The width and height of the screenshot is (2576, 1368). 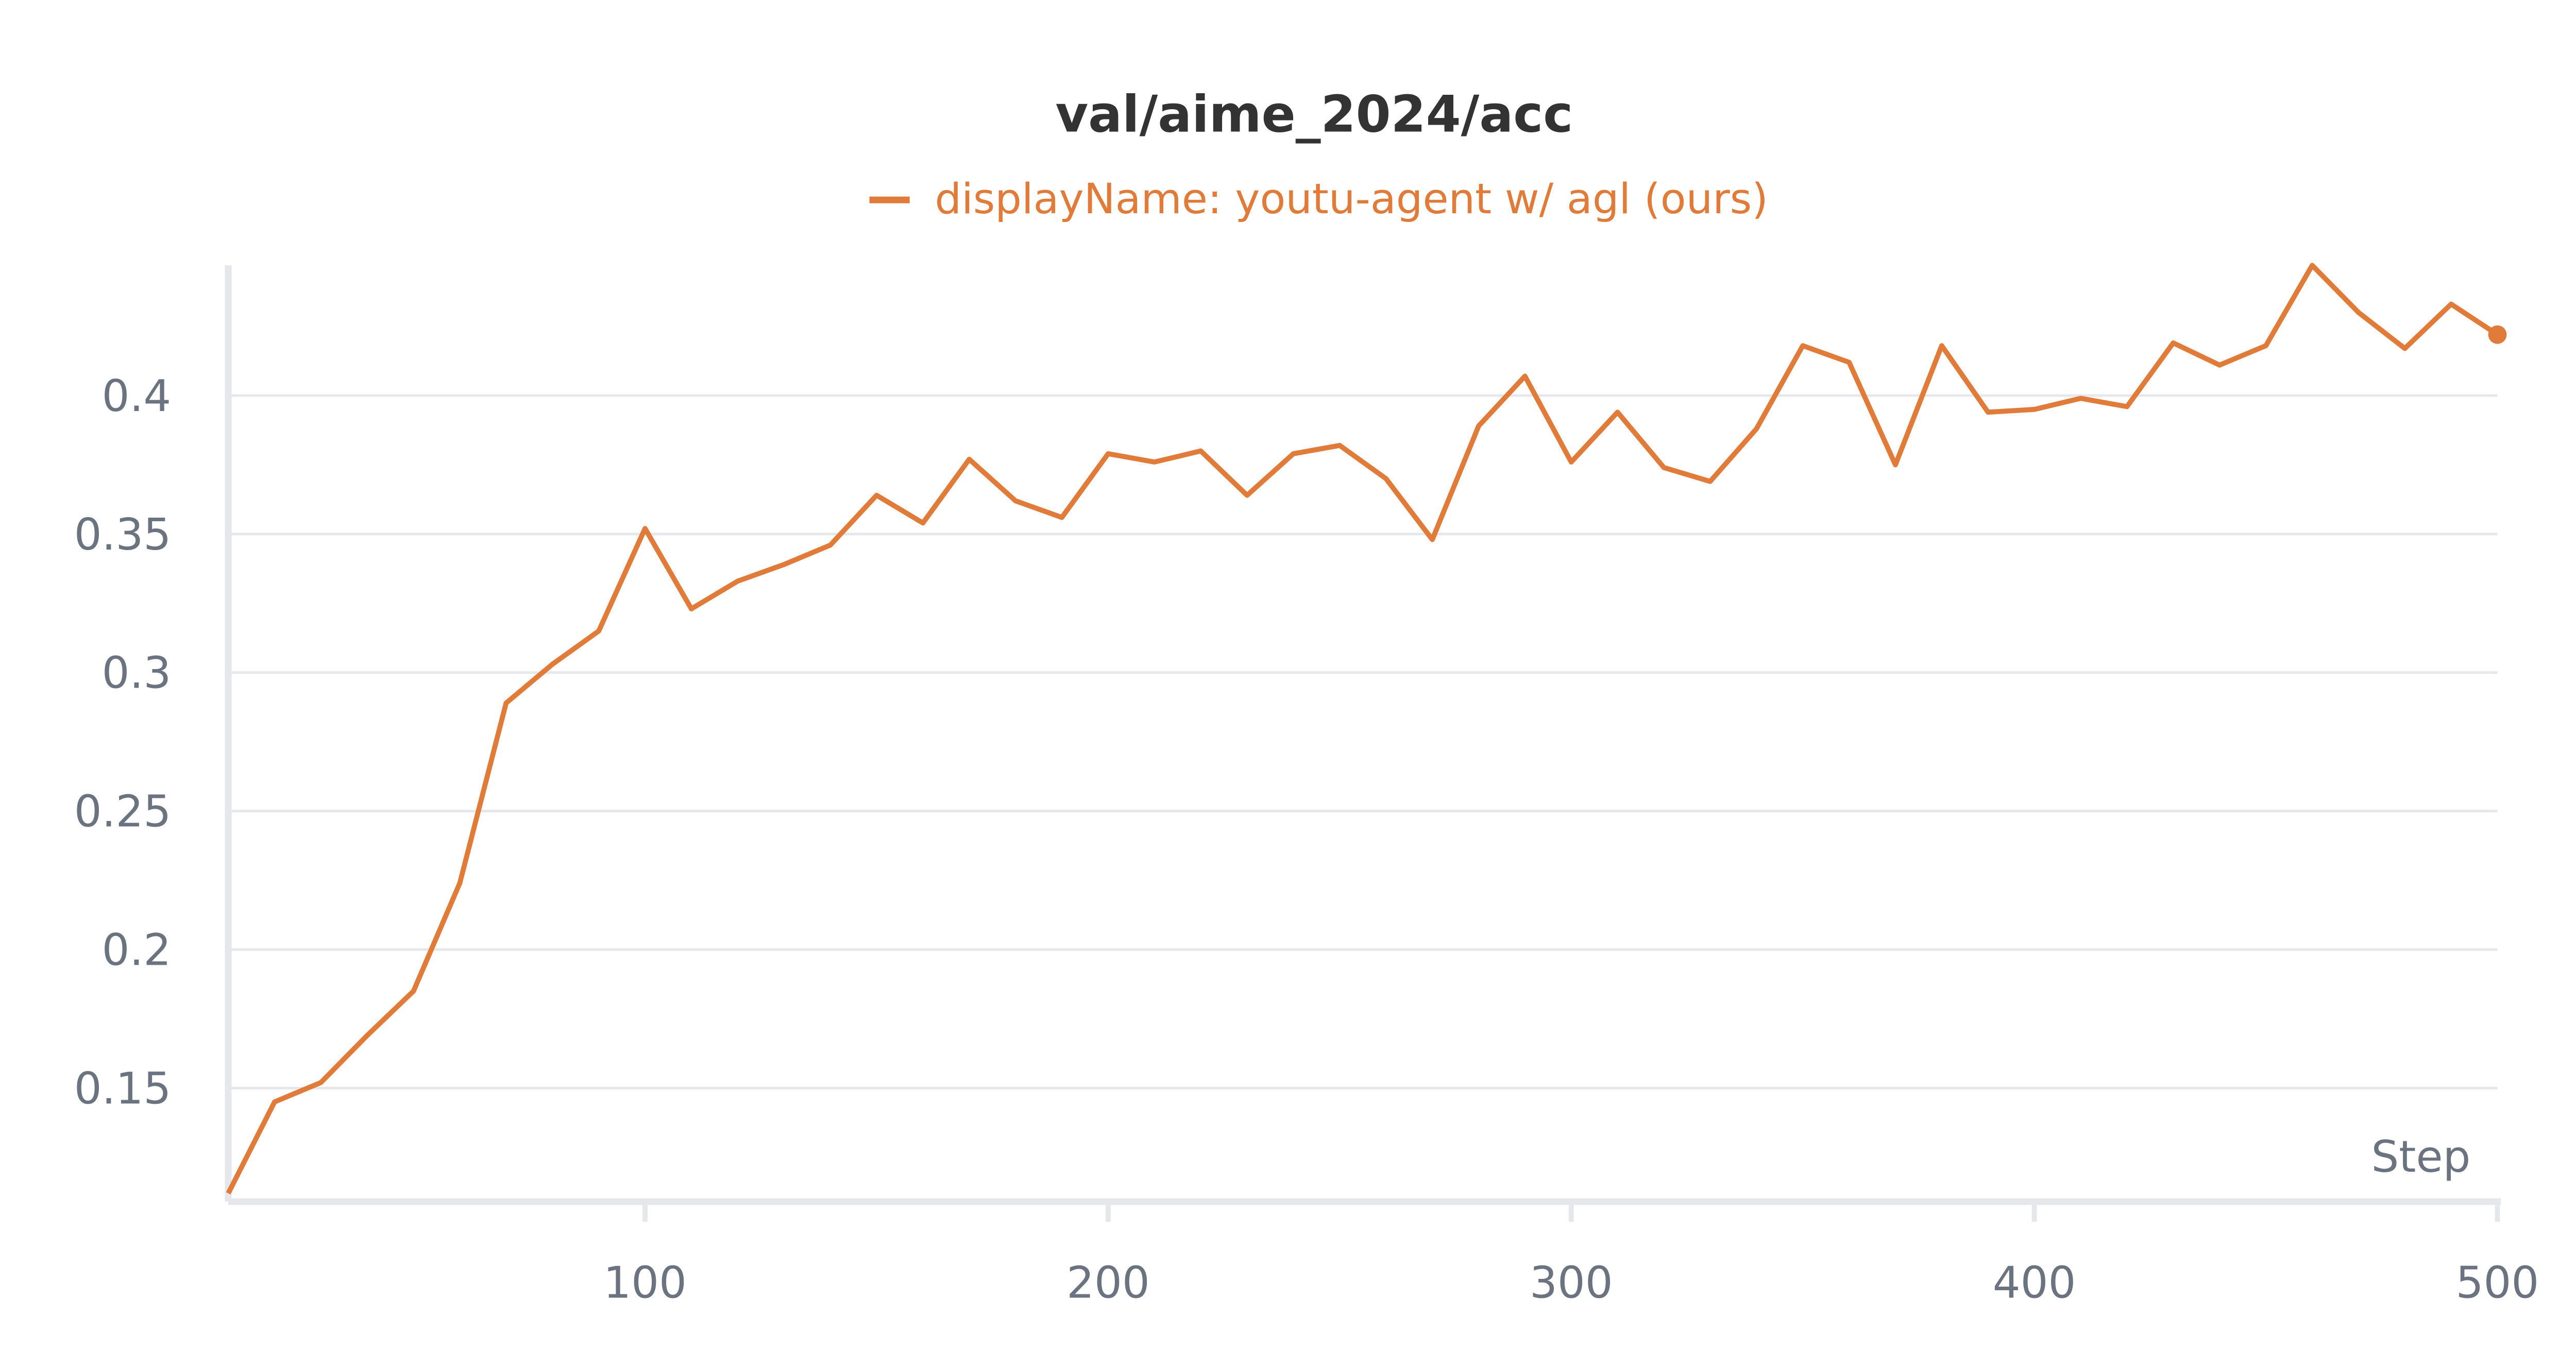 I want to click on x-tick-label: 200, so click(x=1108, y=1282).